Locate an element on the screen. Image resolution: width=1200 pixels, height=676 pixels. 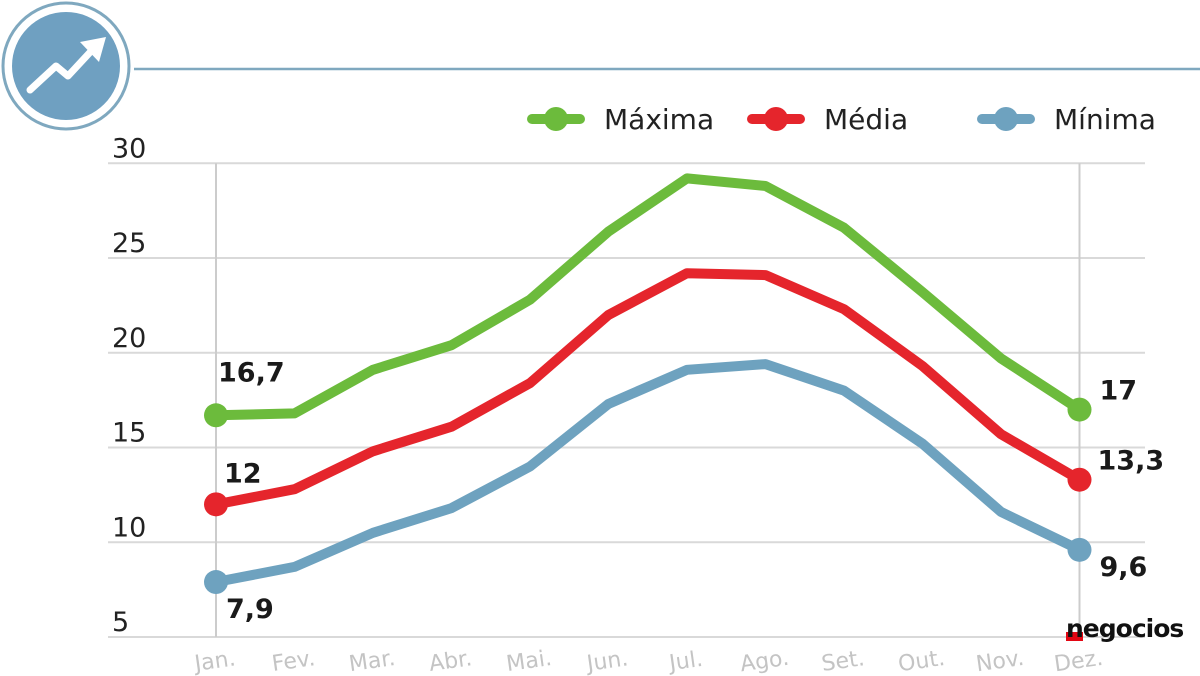
x-tick-label: Fev. is located at coordinates (293, 661).